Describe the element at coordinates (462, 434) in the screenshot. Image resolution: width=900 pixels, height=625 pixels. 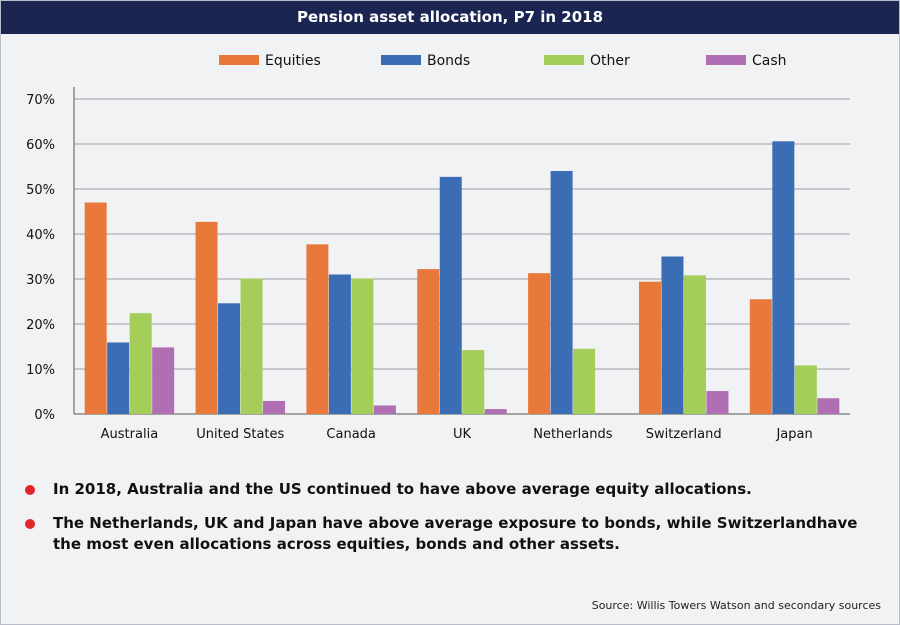
I see `x-tick-label: UK` at that location.